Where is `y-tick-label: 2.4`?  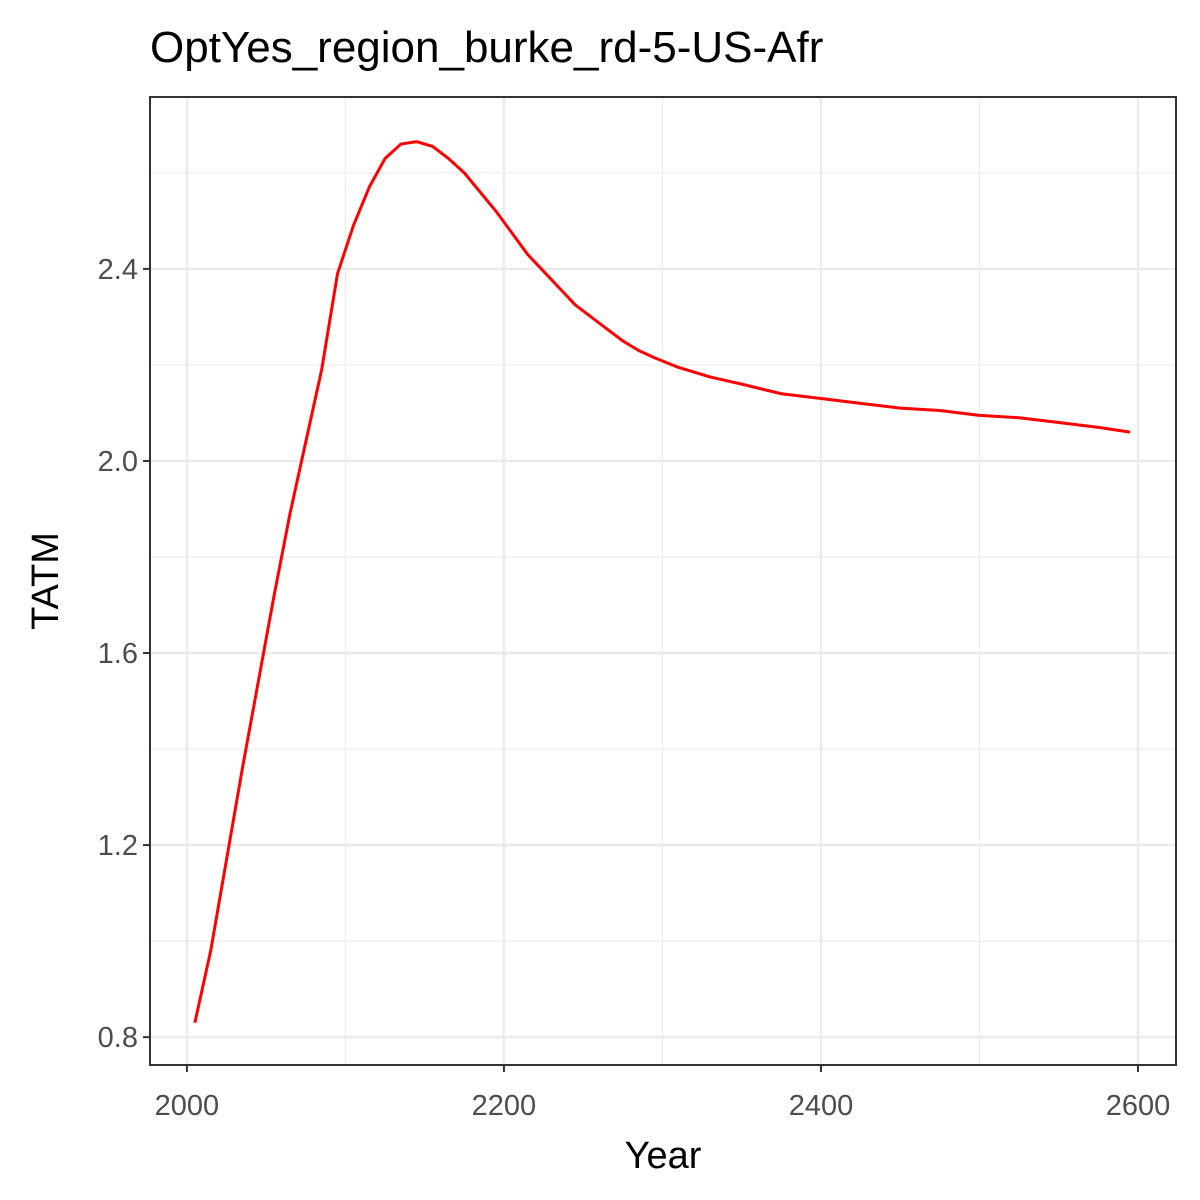 y-tick-label: 2.4 is located at coordinates (118, 270).